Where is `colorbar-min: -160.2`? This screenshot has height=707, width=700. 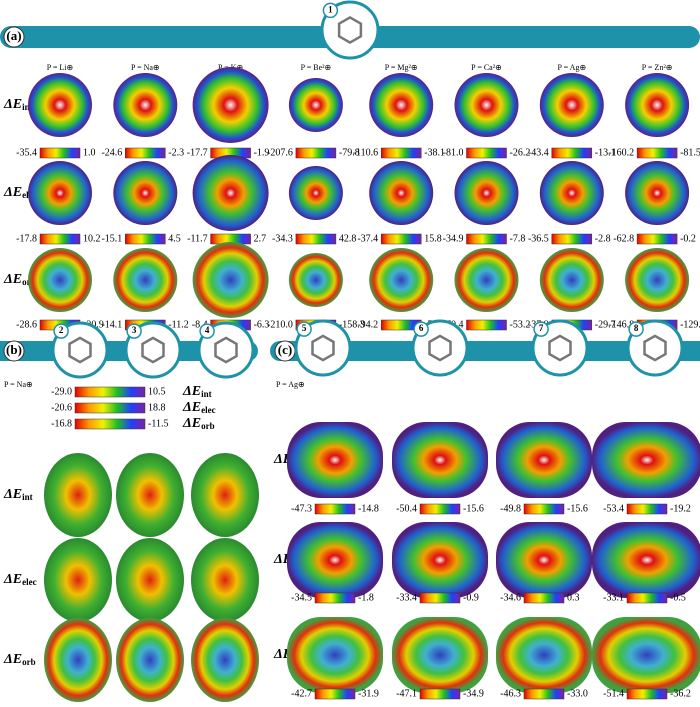
colorbar-min: -160.2 is located at coordinates (621, 152).